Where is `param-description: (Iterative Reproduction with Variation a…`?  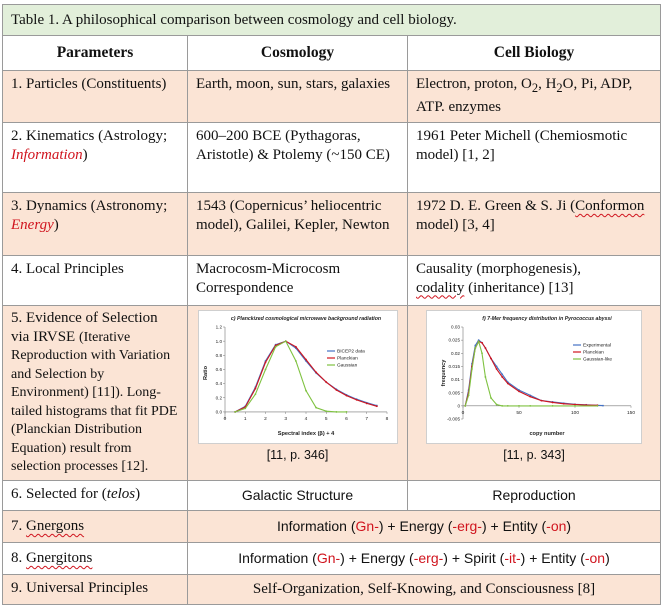 param-description: (Iterative Reproduction with Variation a… is located at coordinates (94, 402).